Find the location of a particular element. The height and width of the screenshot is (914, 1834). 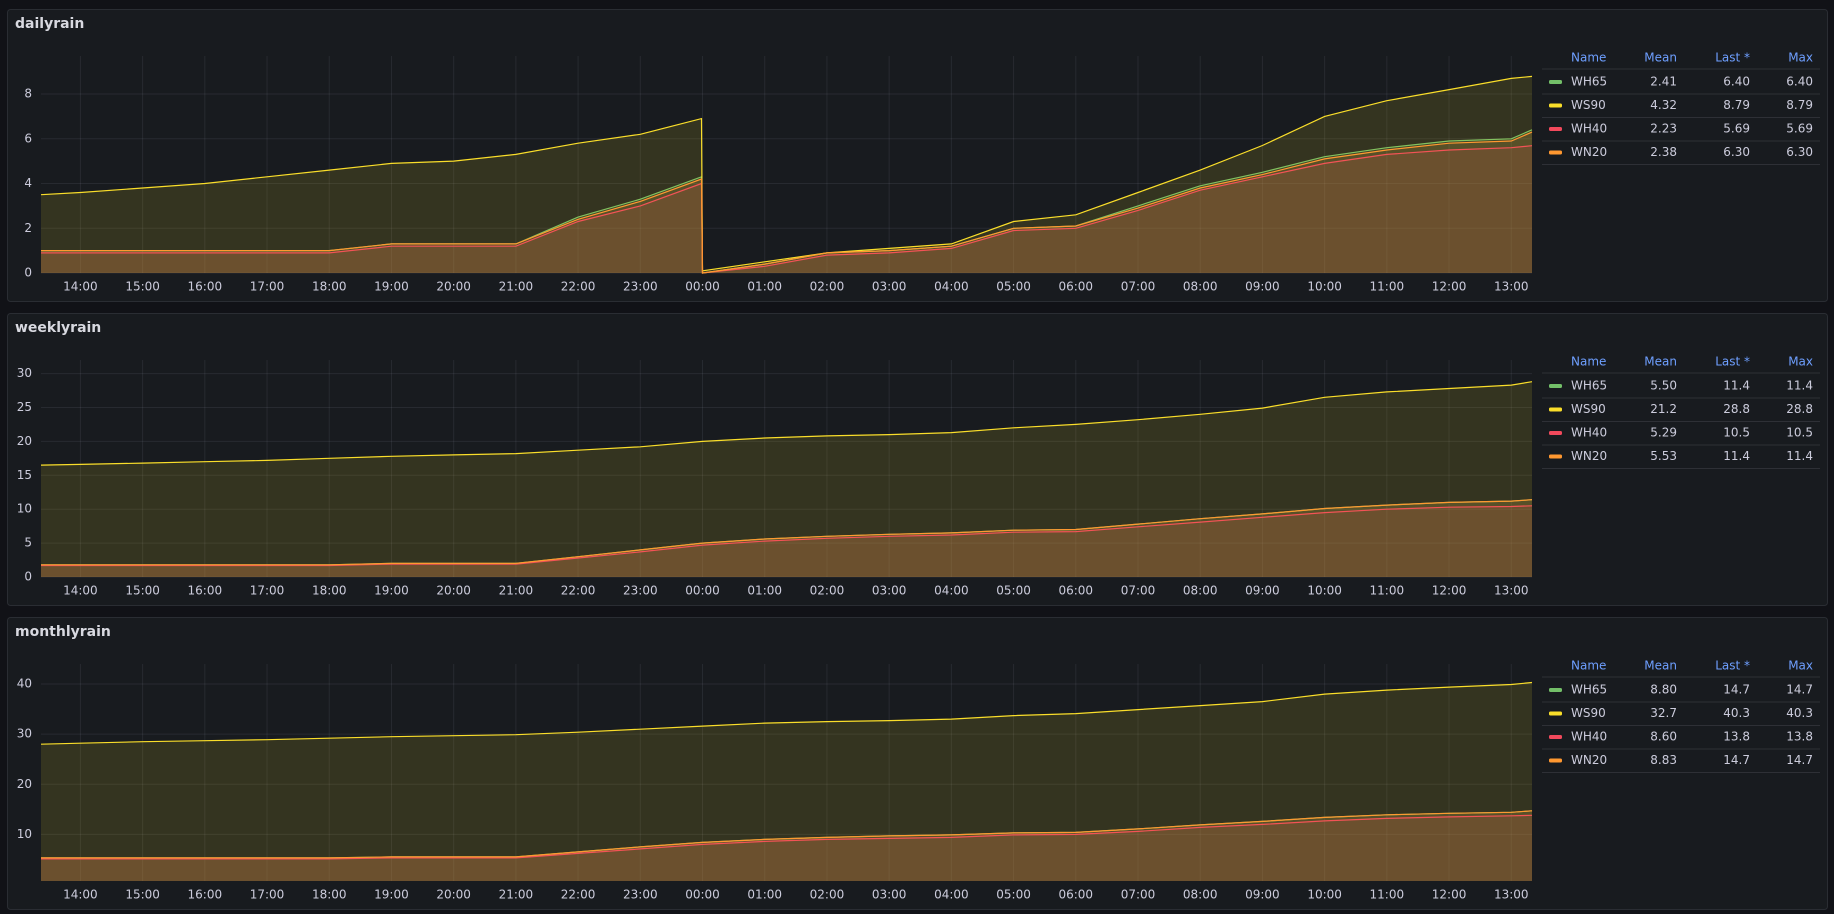

legend-stat: 8.60 is located at coordinates (1663, 737).